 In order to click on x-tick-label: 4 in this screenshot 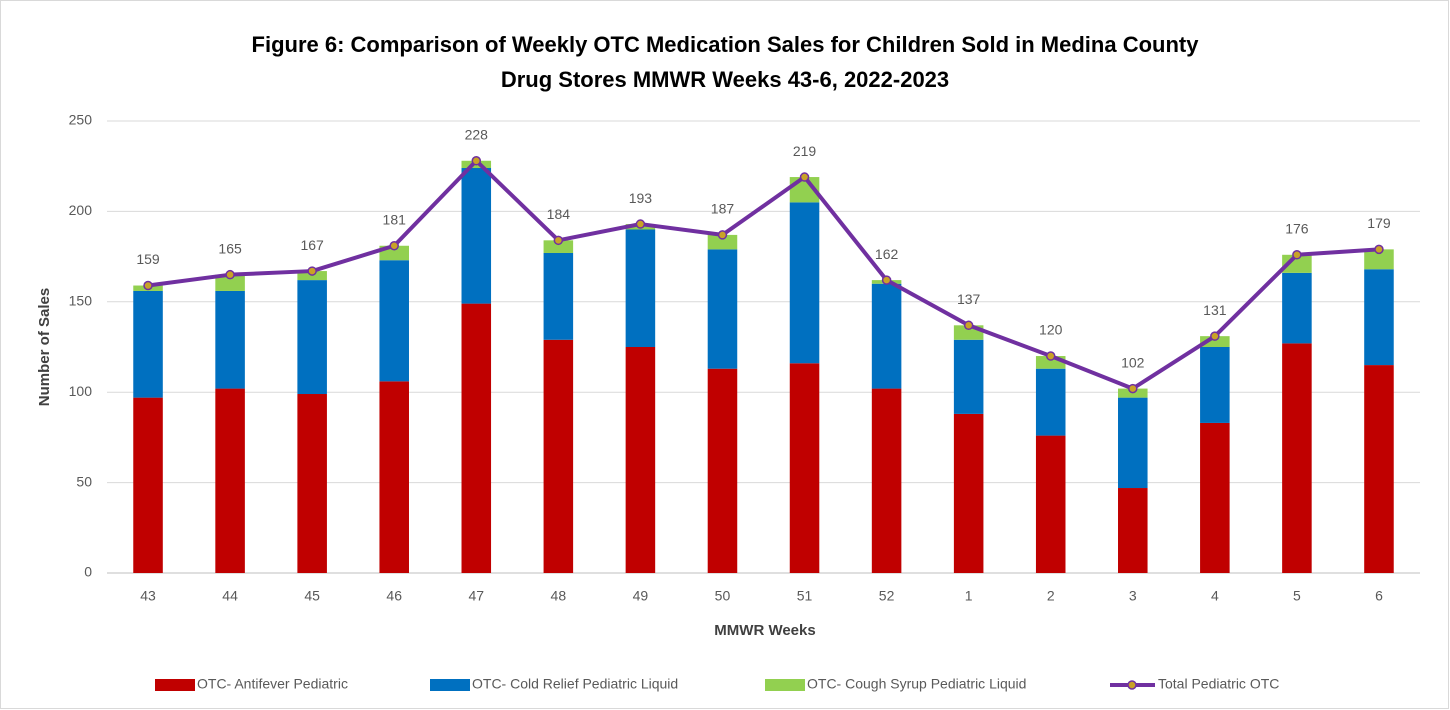, I will do `click(1215, 596)`.